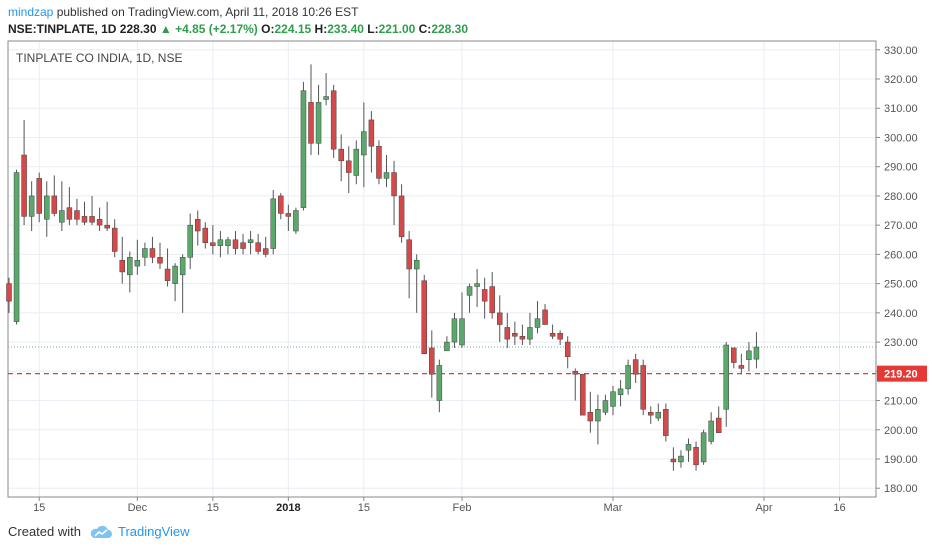 This screenshot has width=932, height=550. I want to click on author-link: mindzap, so click(31, 12).